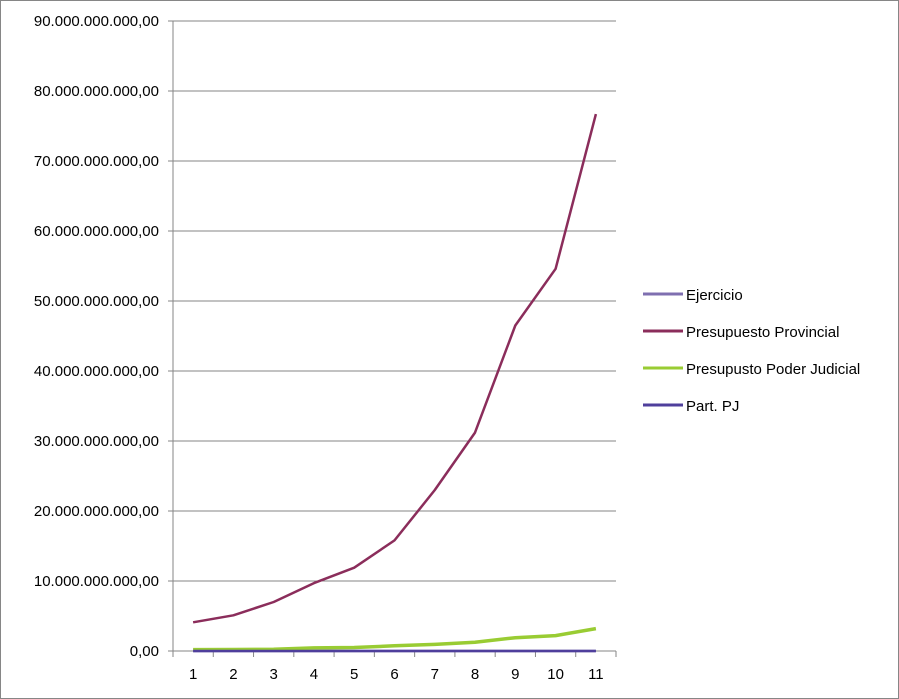  I want to click on y-tick-label: 20.000.000.000,00, so click(96, 511).